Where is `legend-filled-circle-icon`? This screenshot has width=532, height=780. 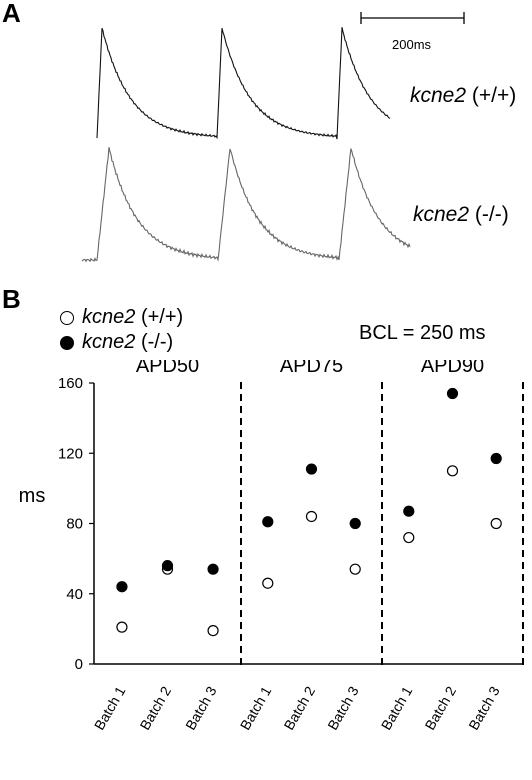 legend-filled-circle-icon is located at coordinates (67, 342).